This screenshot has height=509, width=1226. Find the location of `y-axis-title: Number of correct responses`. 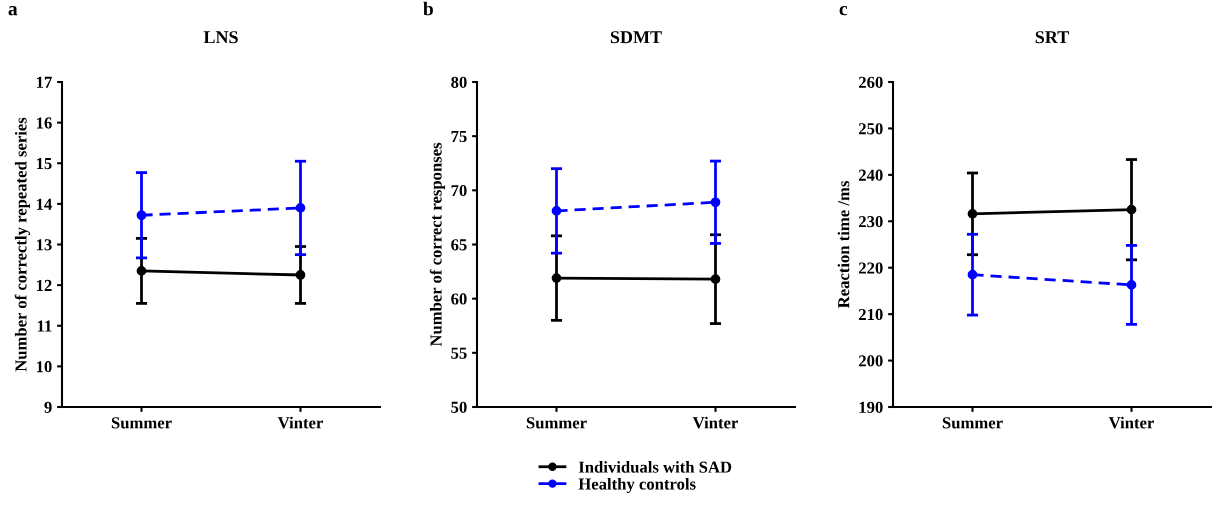

y-axis-title: Number of correct responses is located at coordinates (437, 244).